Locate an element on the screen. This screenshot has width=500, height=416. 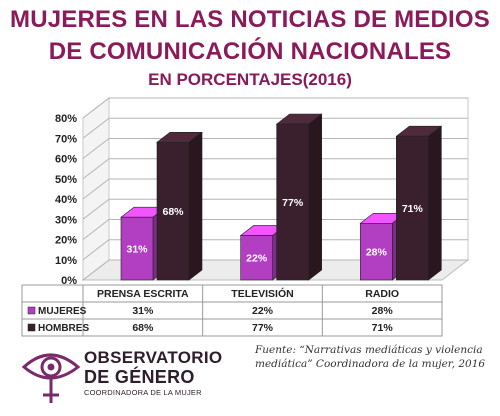
chart-subtitle: EN PORCENTAJES(2016) is located at coordinates (250, 79).